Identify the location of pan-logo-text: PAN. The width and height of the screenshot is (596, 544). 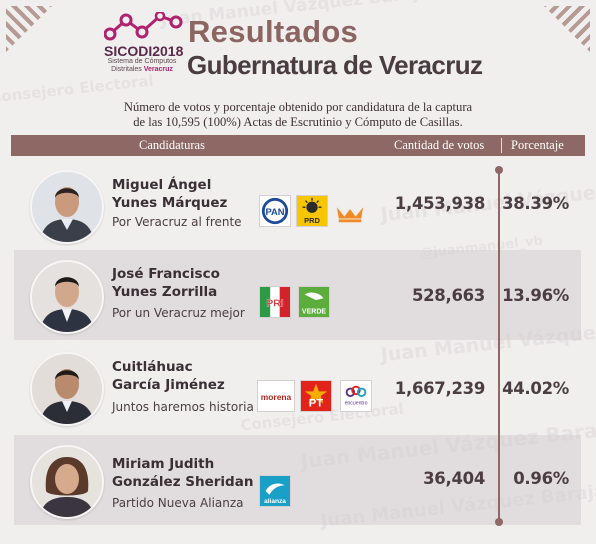
(274, 212).